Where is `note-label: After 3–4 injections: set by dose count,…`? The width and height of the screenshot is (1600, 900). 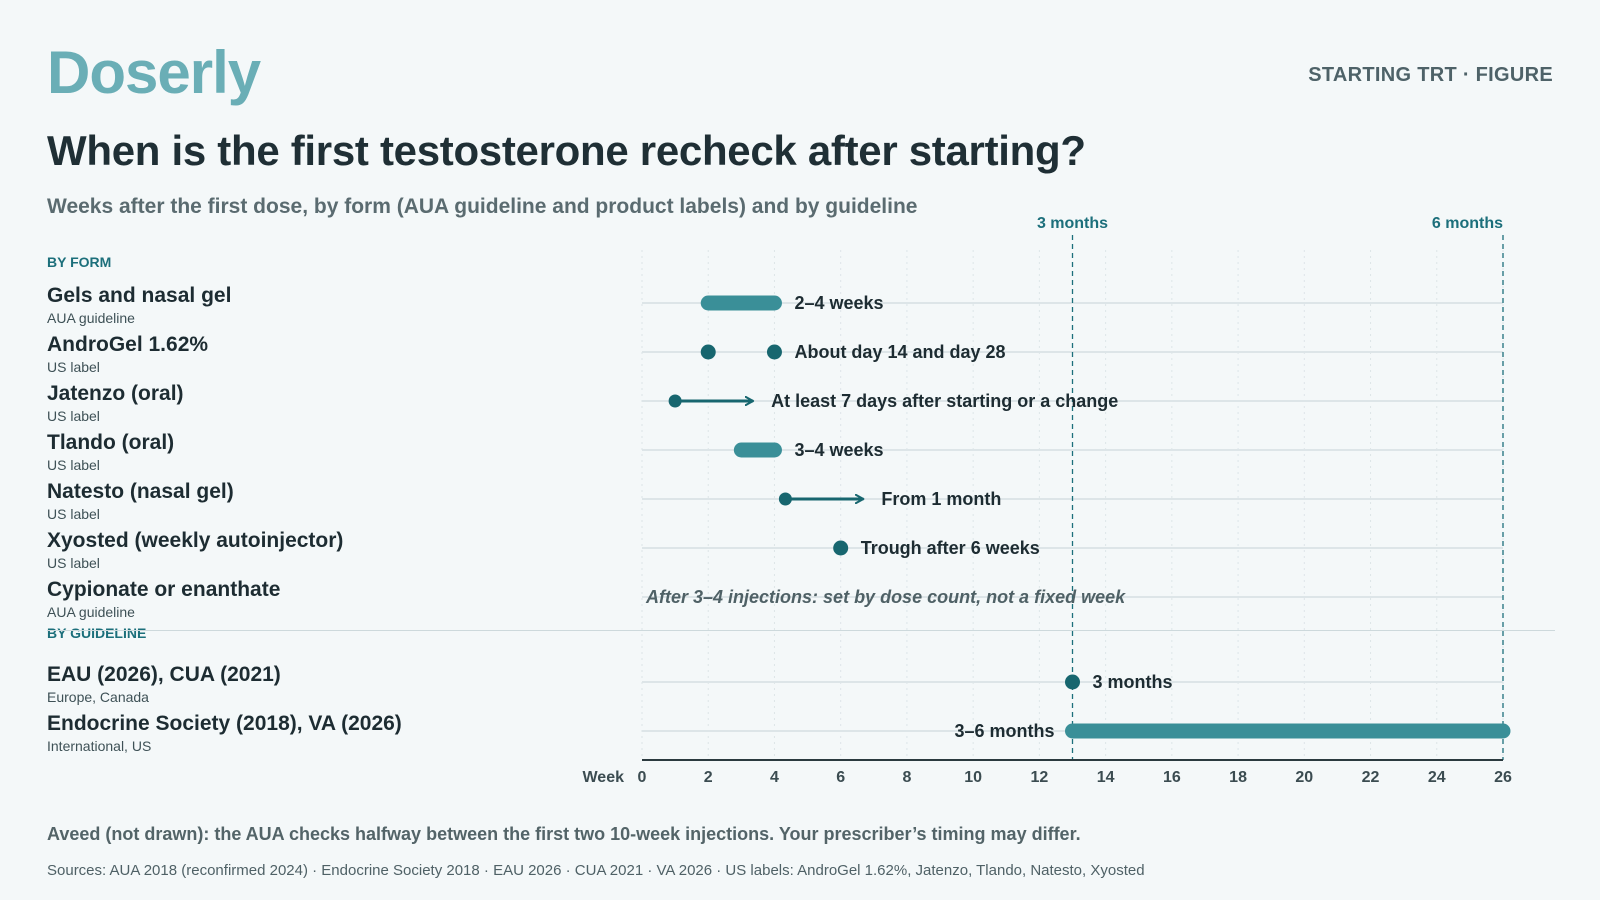
note-label: After 3–4 injections: set by dose count,… is located at coordinates (885, 597).